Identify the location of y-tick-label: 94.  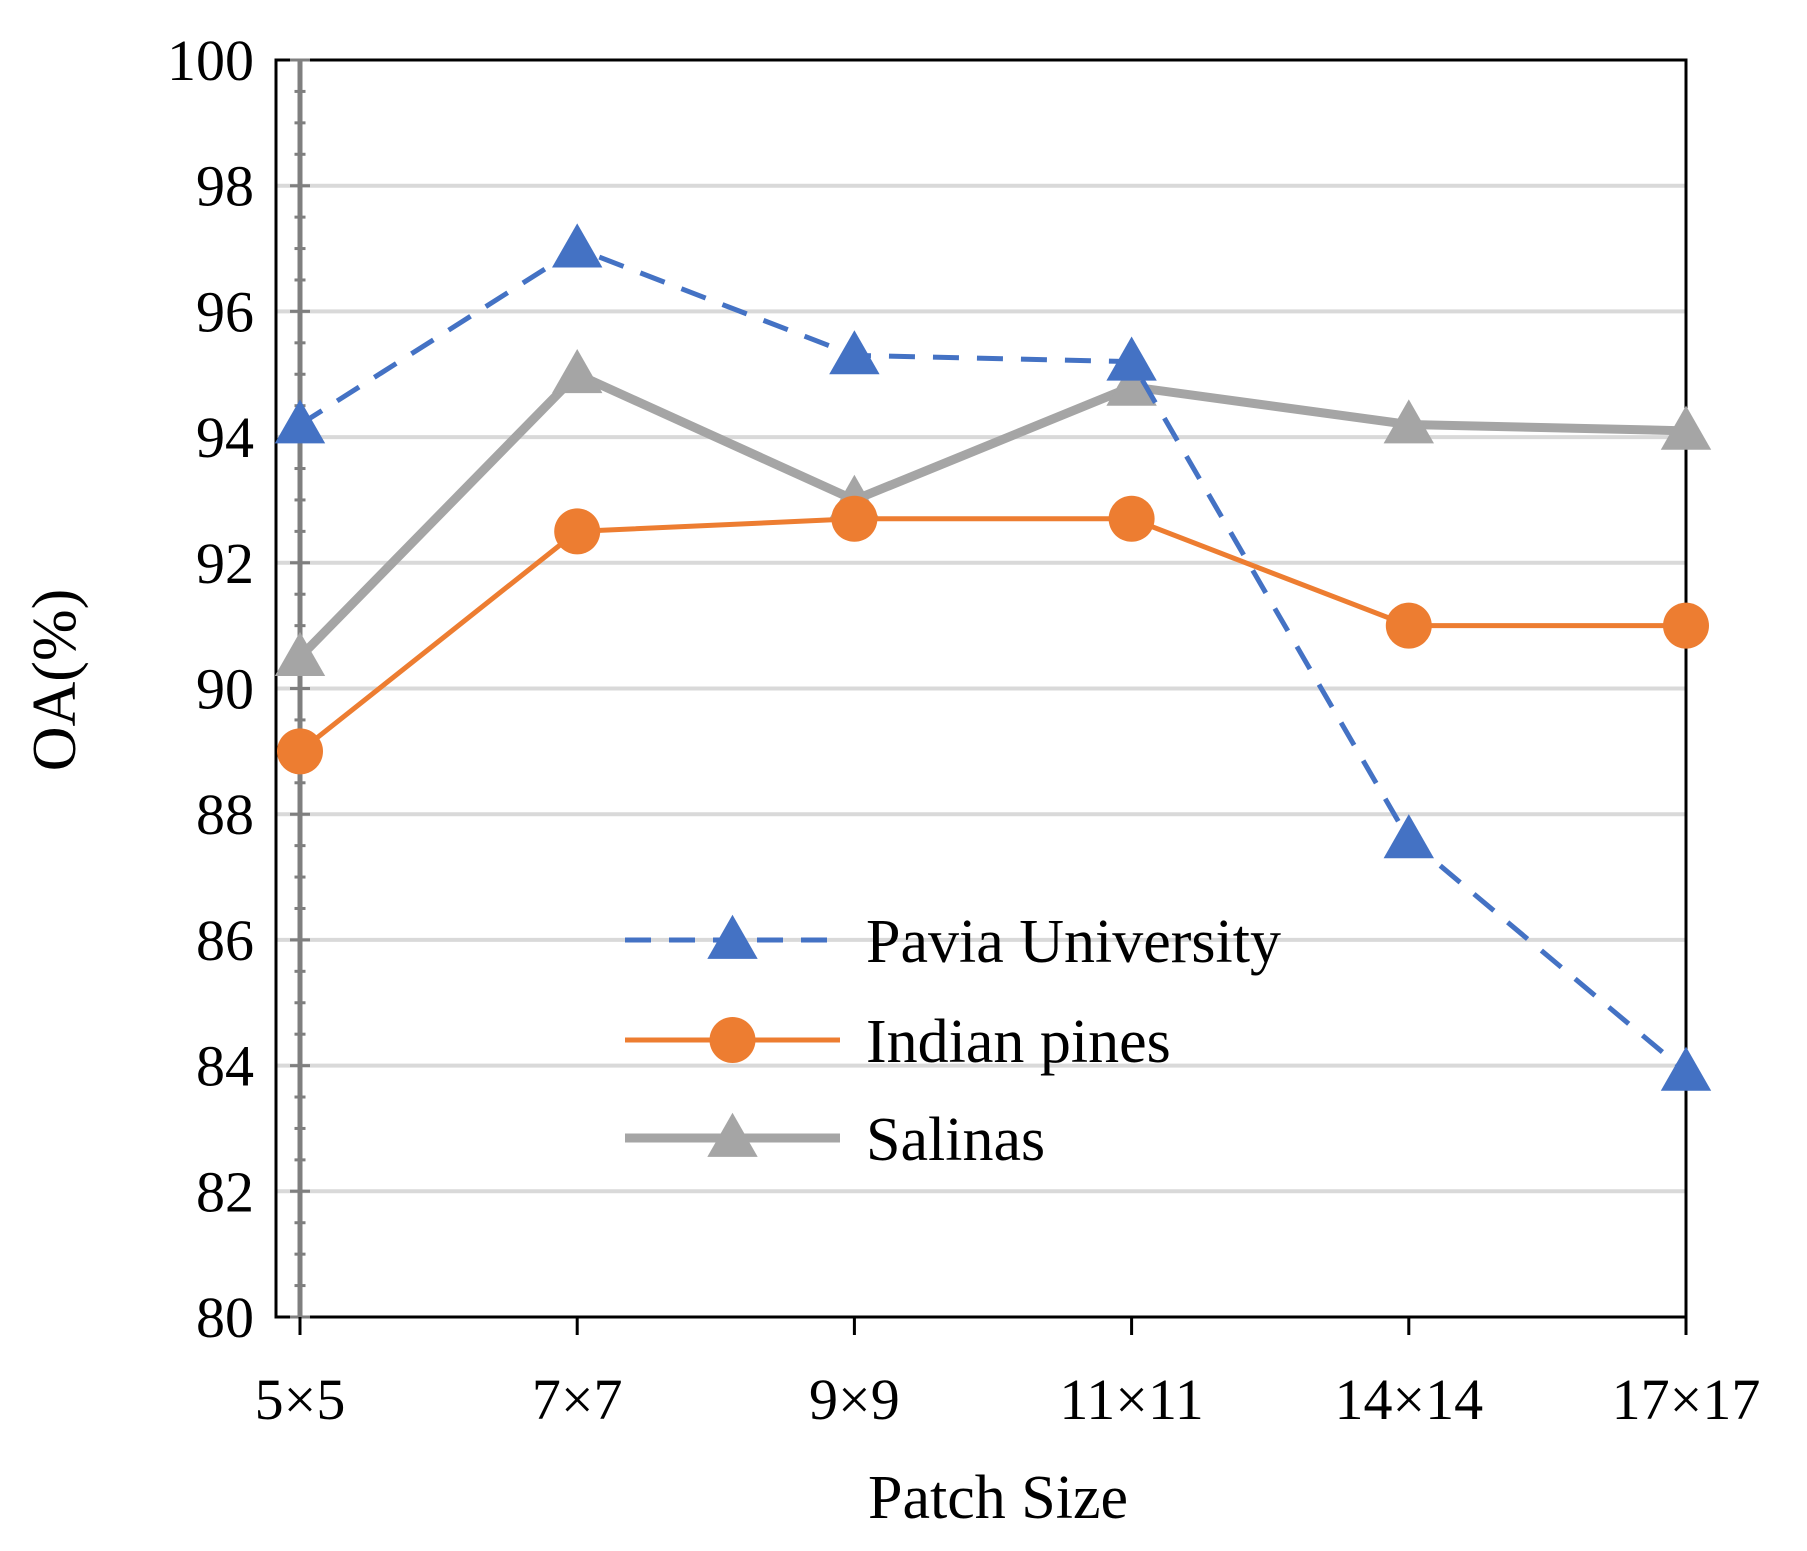
(225, 437).